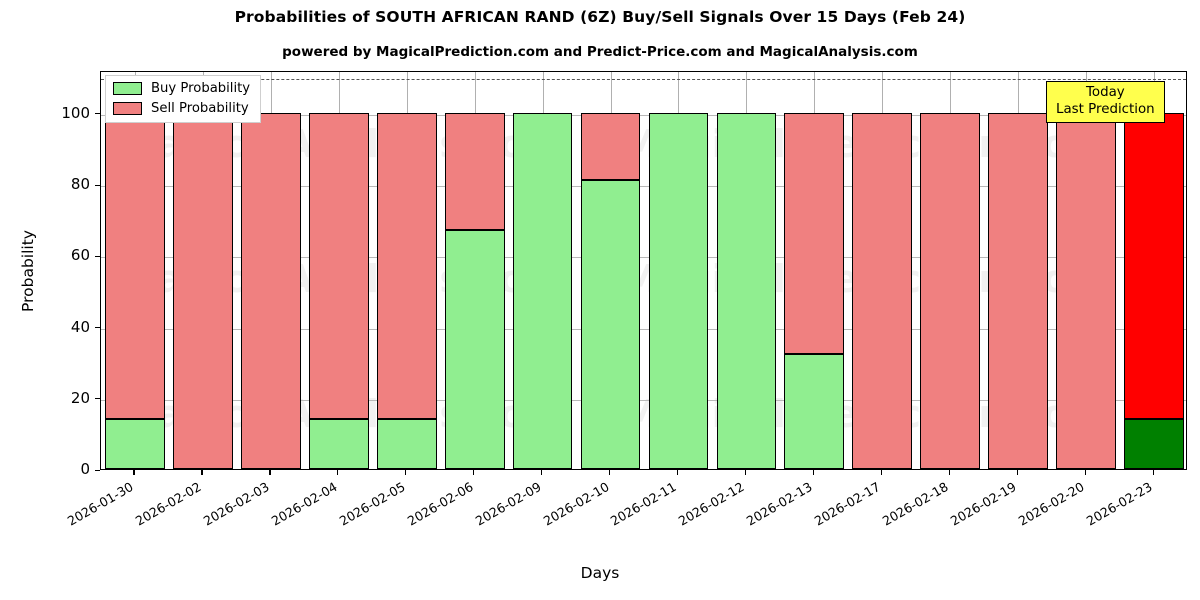 The width and height of the screenshot is (1200, 600). What do you see at coordinates (80, 184) in the screenshot?
I see `y-tick-label: 80` at bounding box center [80, 184].